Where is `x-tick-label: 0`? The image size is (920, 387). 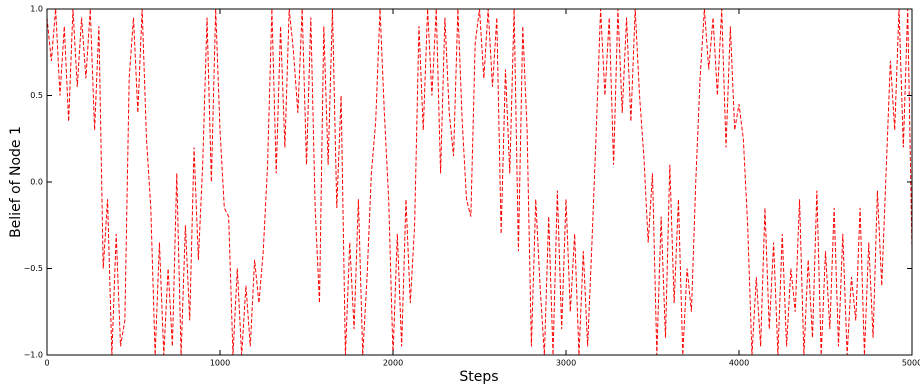 x-tick-label: 0 is located at coordinates (46, 363).